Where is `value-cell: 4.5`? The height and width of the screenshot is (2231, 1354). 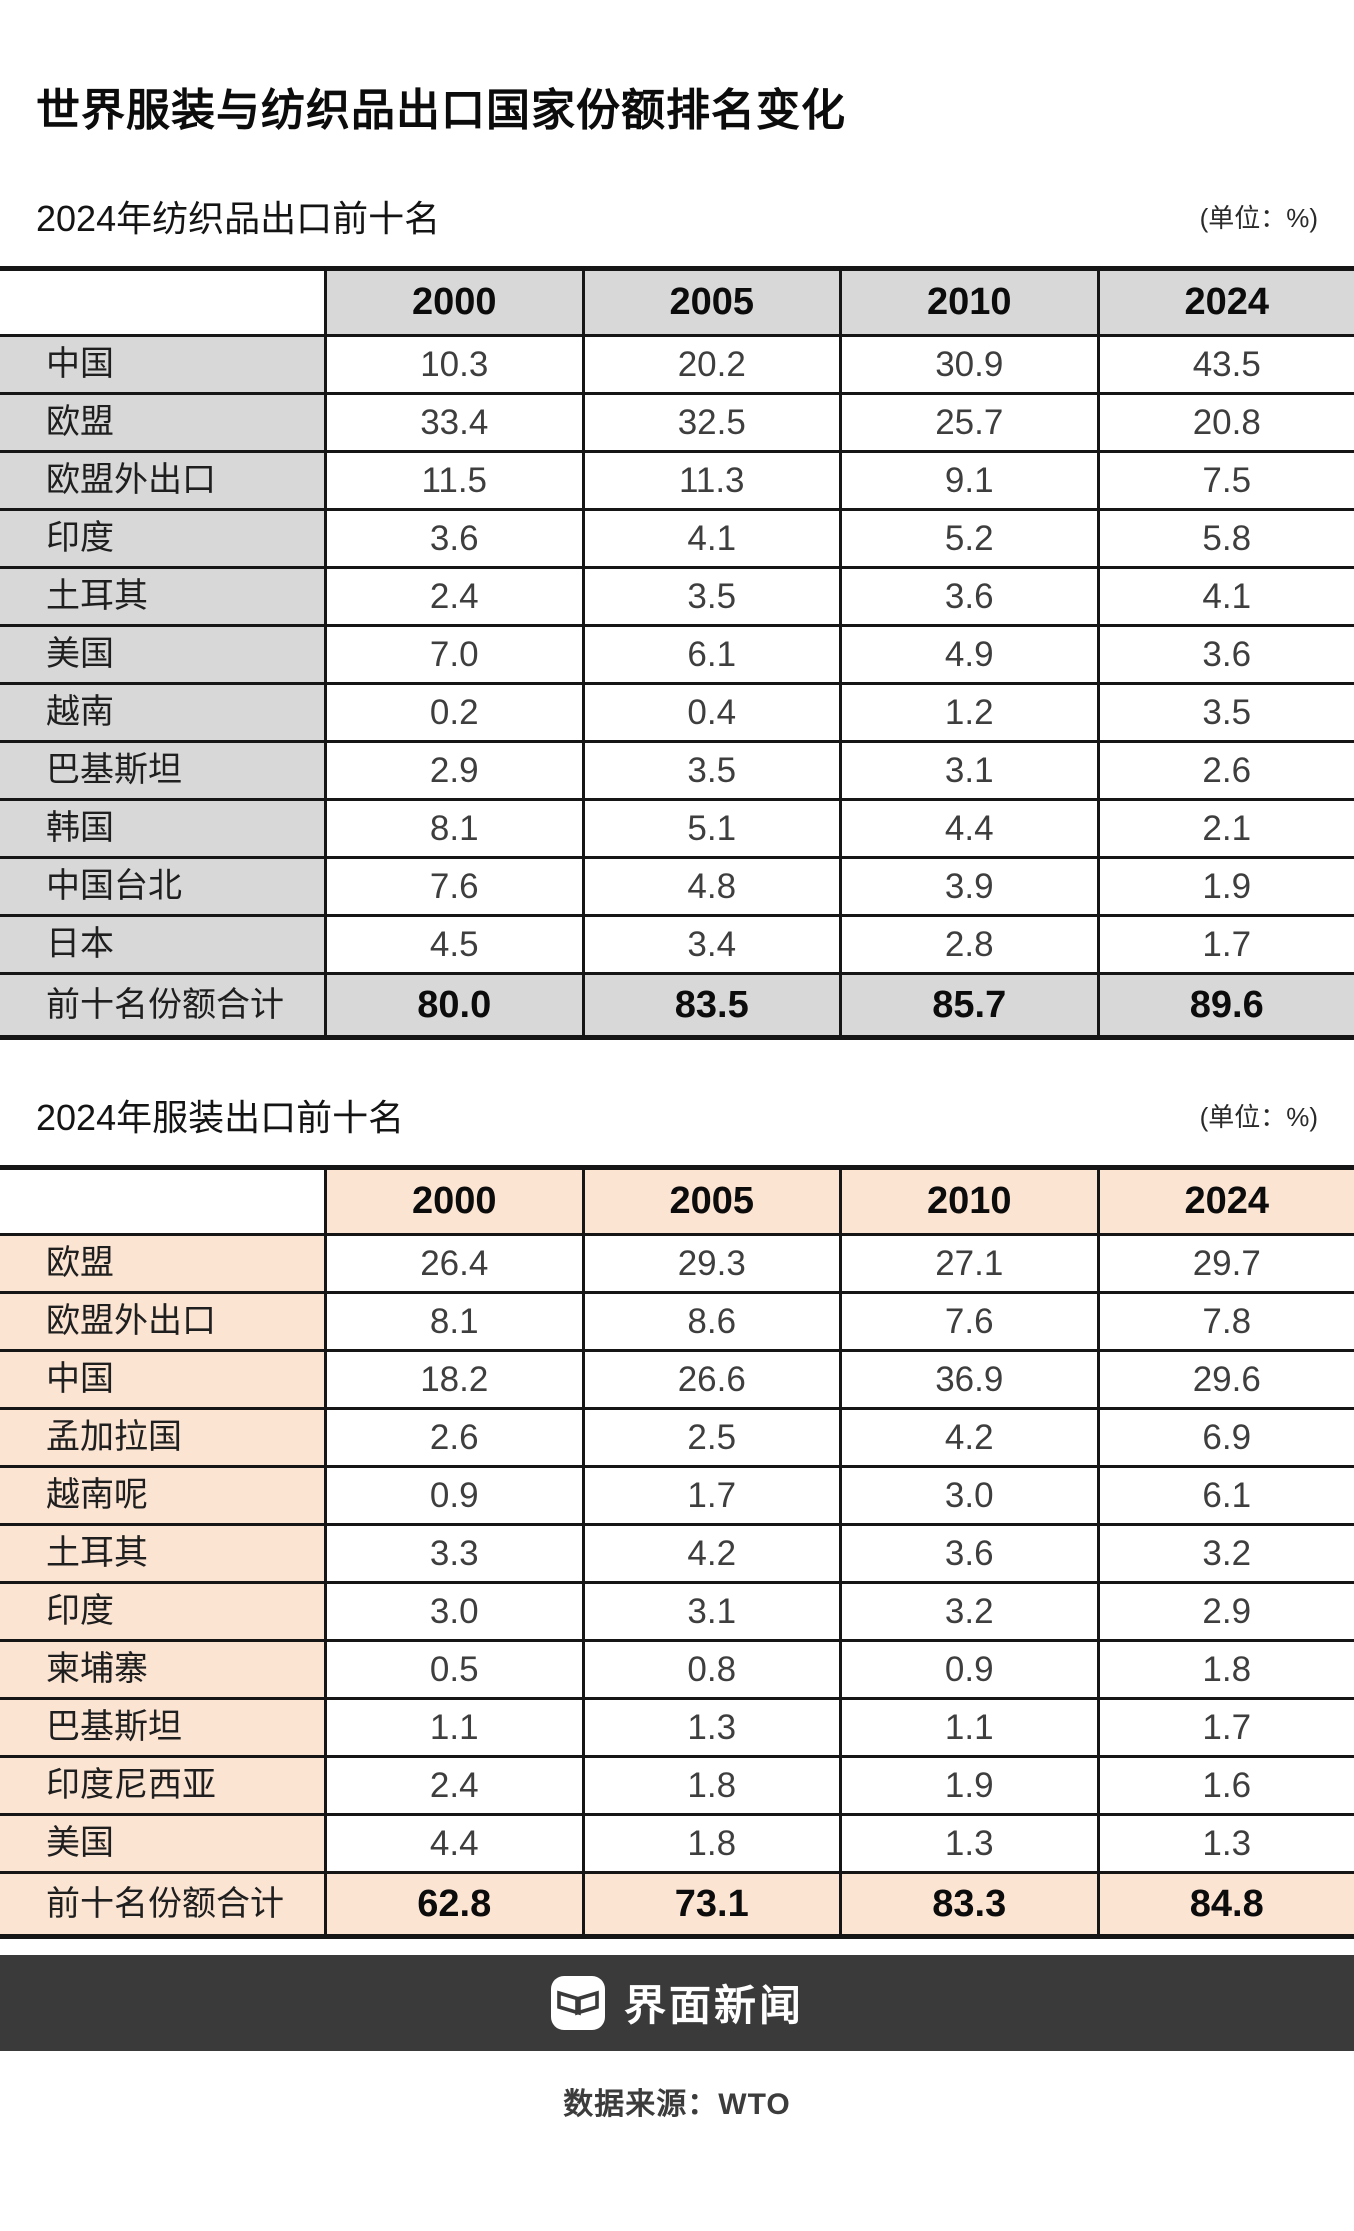
value-cell: 4.5 is located at coordinates (453, 942).